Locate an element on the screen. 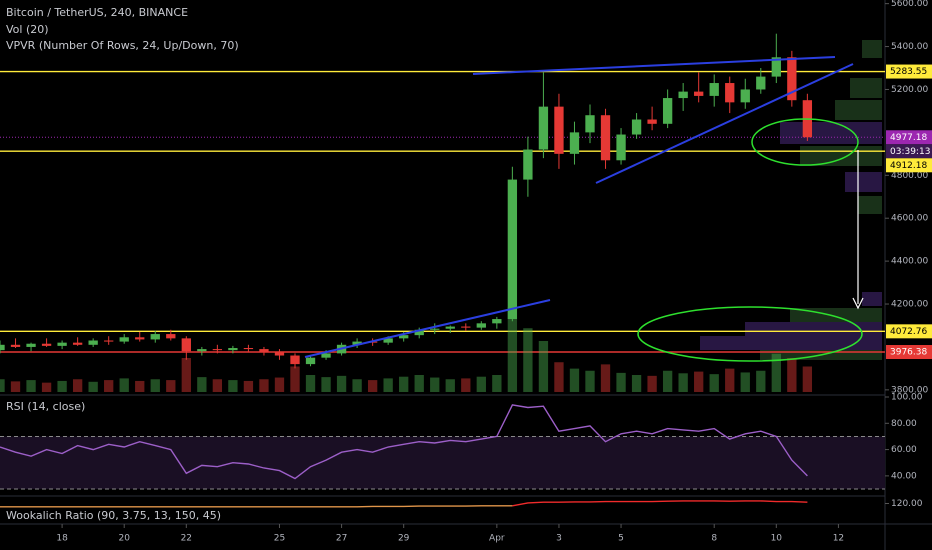 This screenshot has width=932, height=550. y-tick-label: 100.00 is located at coordinates (907, 398).